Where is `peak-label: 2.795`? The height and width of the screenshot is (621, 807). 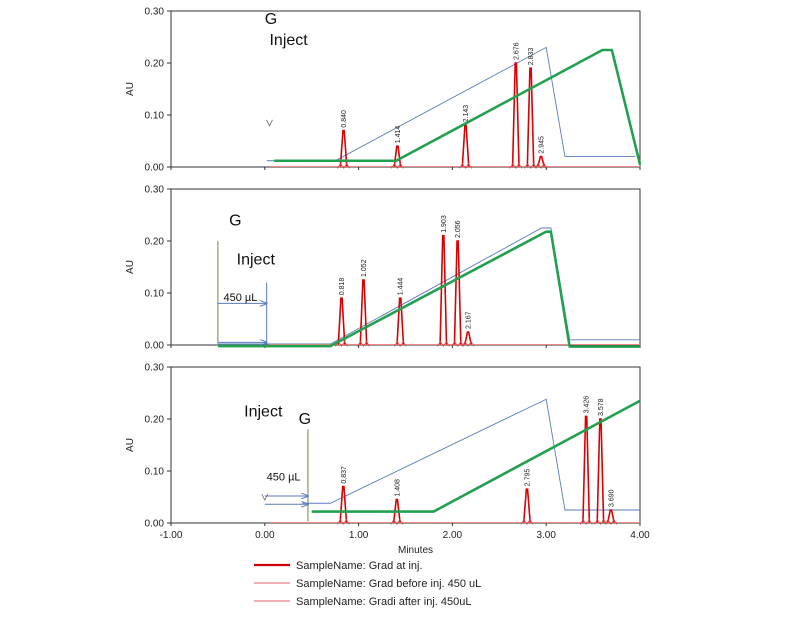 peak-label: 2.795 is located at coordinates (527, 478).